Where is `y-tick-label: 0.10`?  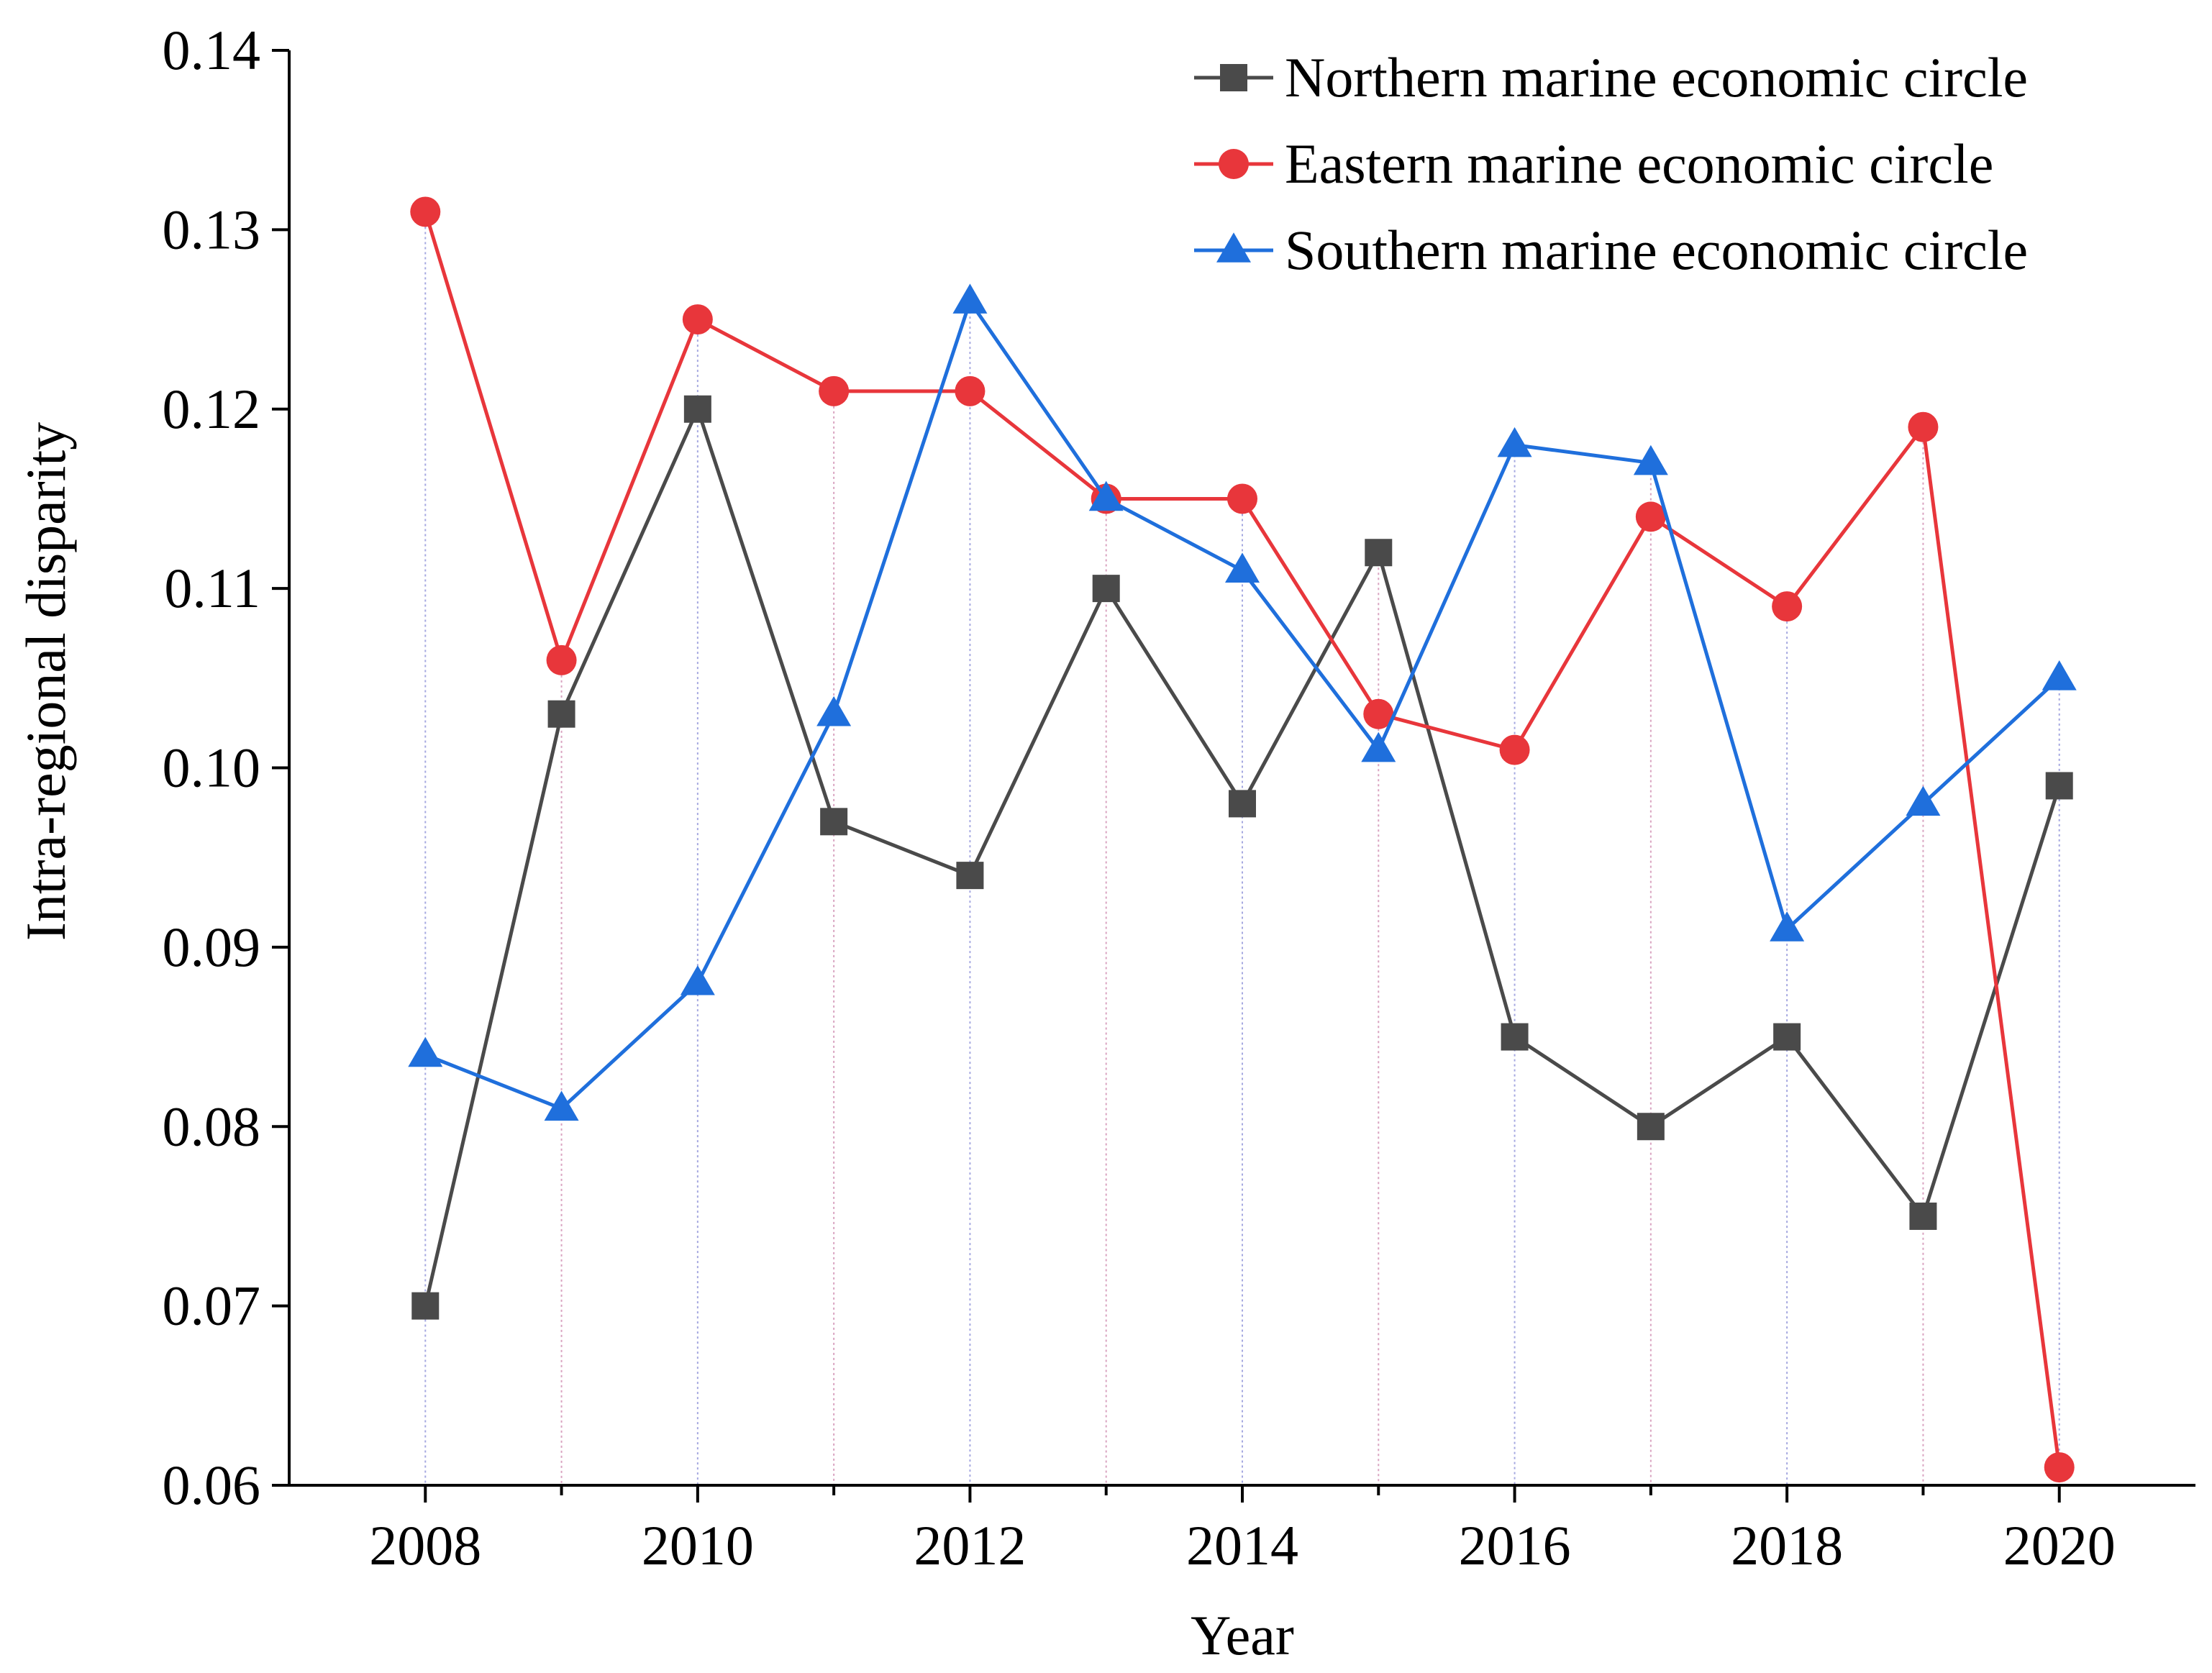 y-tick-label: 0.10 is located at coordinates (212, 768).